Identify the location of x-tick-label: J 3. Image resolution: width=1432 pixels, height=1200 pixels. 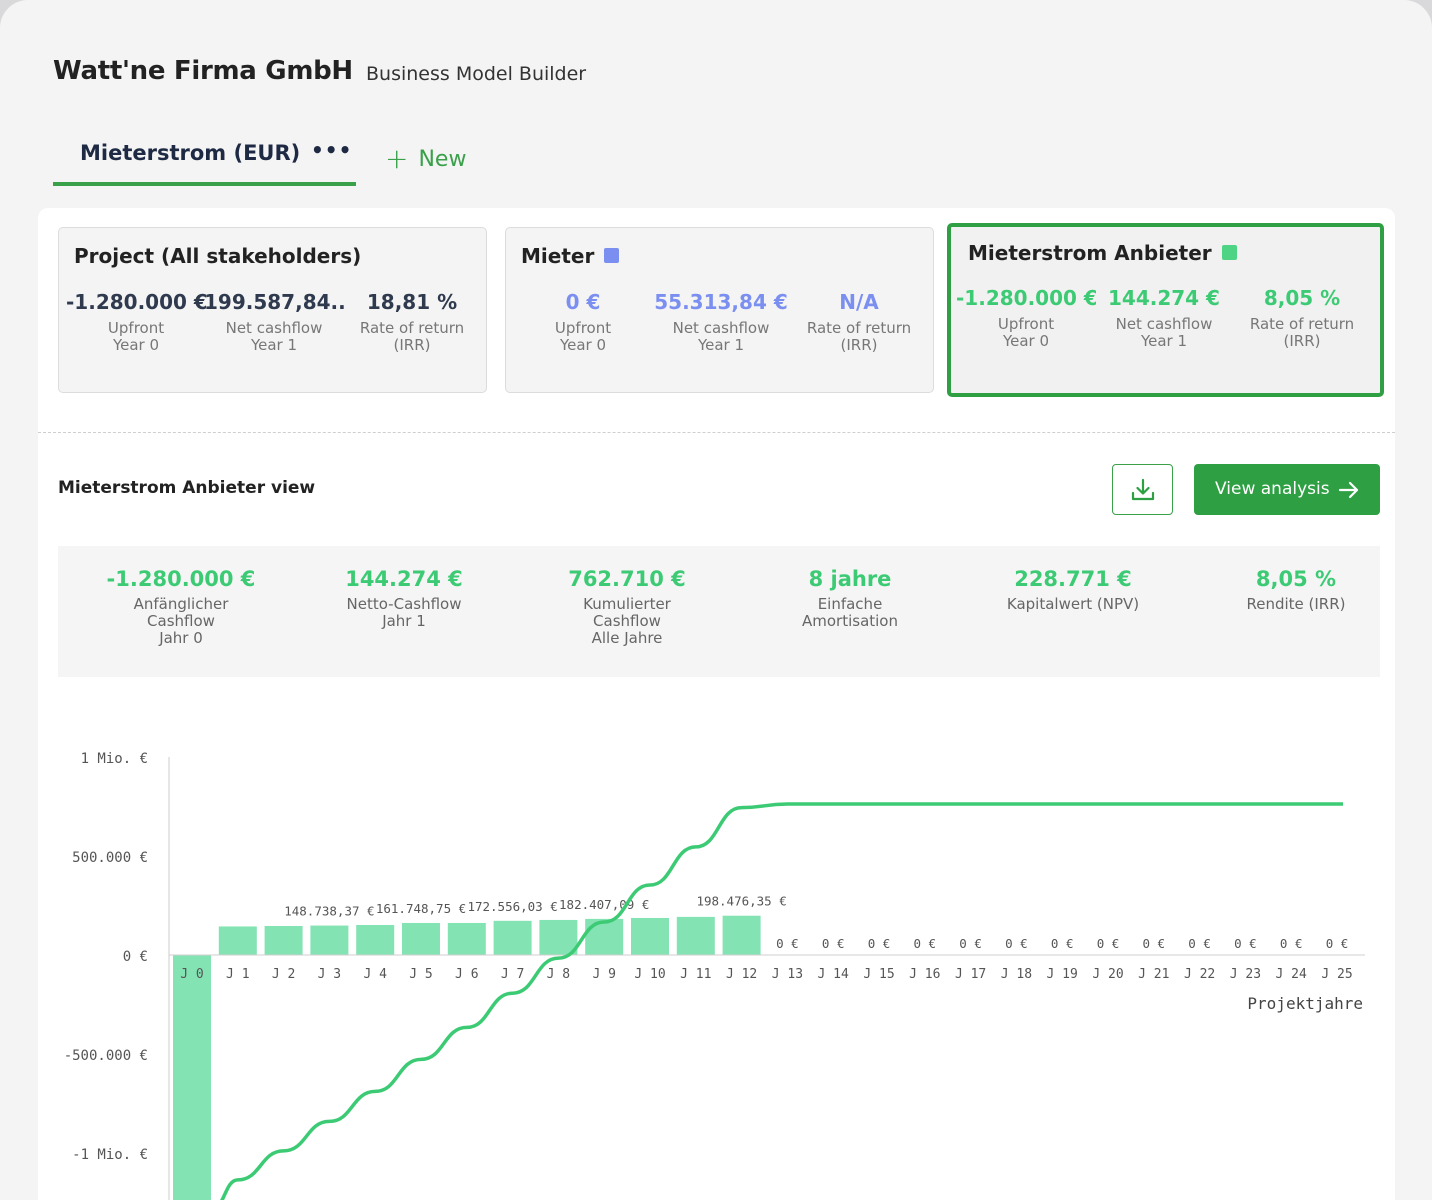
(329, 974).